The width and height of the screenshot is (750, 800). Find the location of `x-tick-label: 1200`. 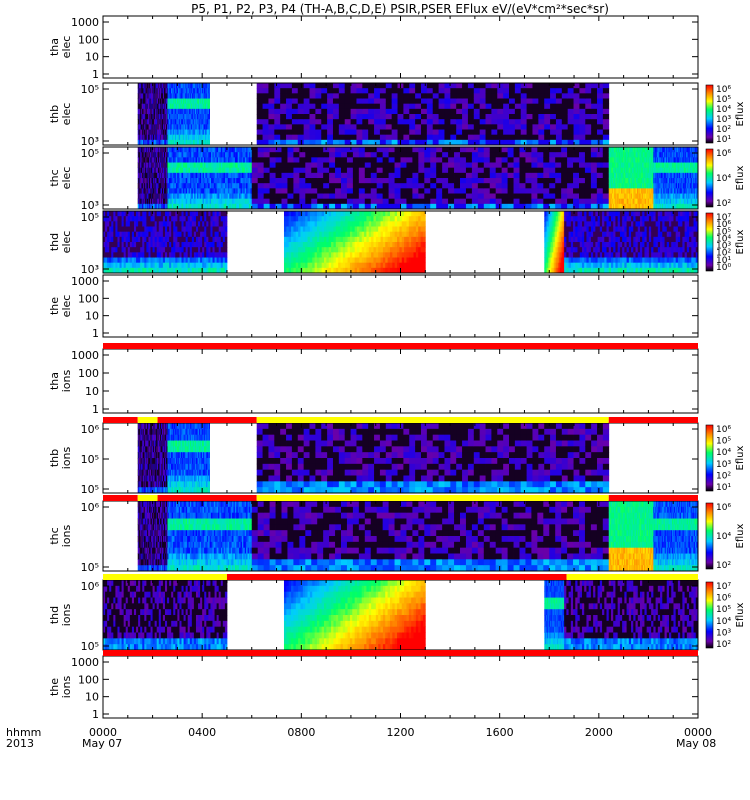

x-tick-label: 1200 is located at coordinates (401, 732).